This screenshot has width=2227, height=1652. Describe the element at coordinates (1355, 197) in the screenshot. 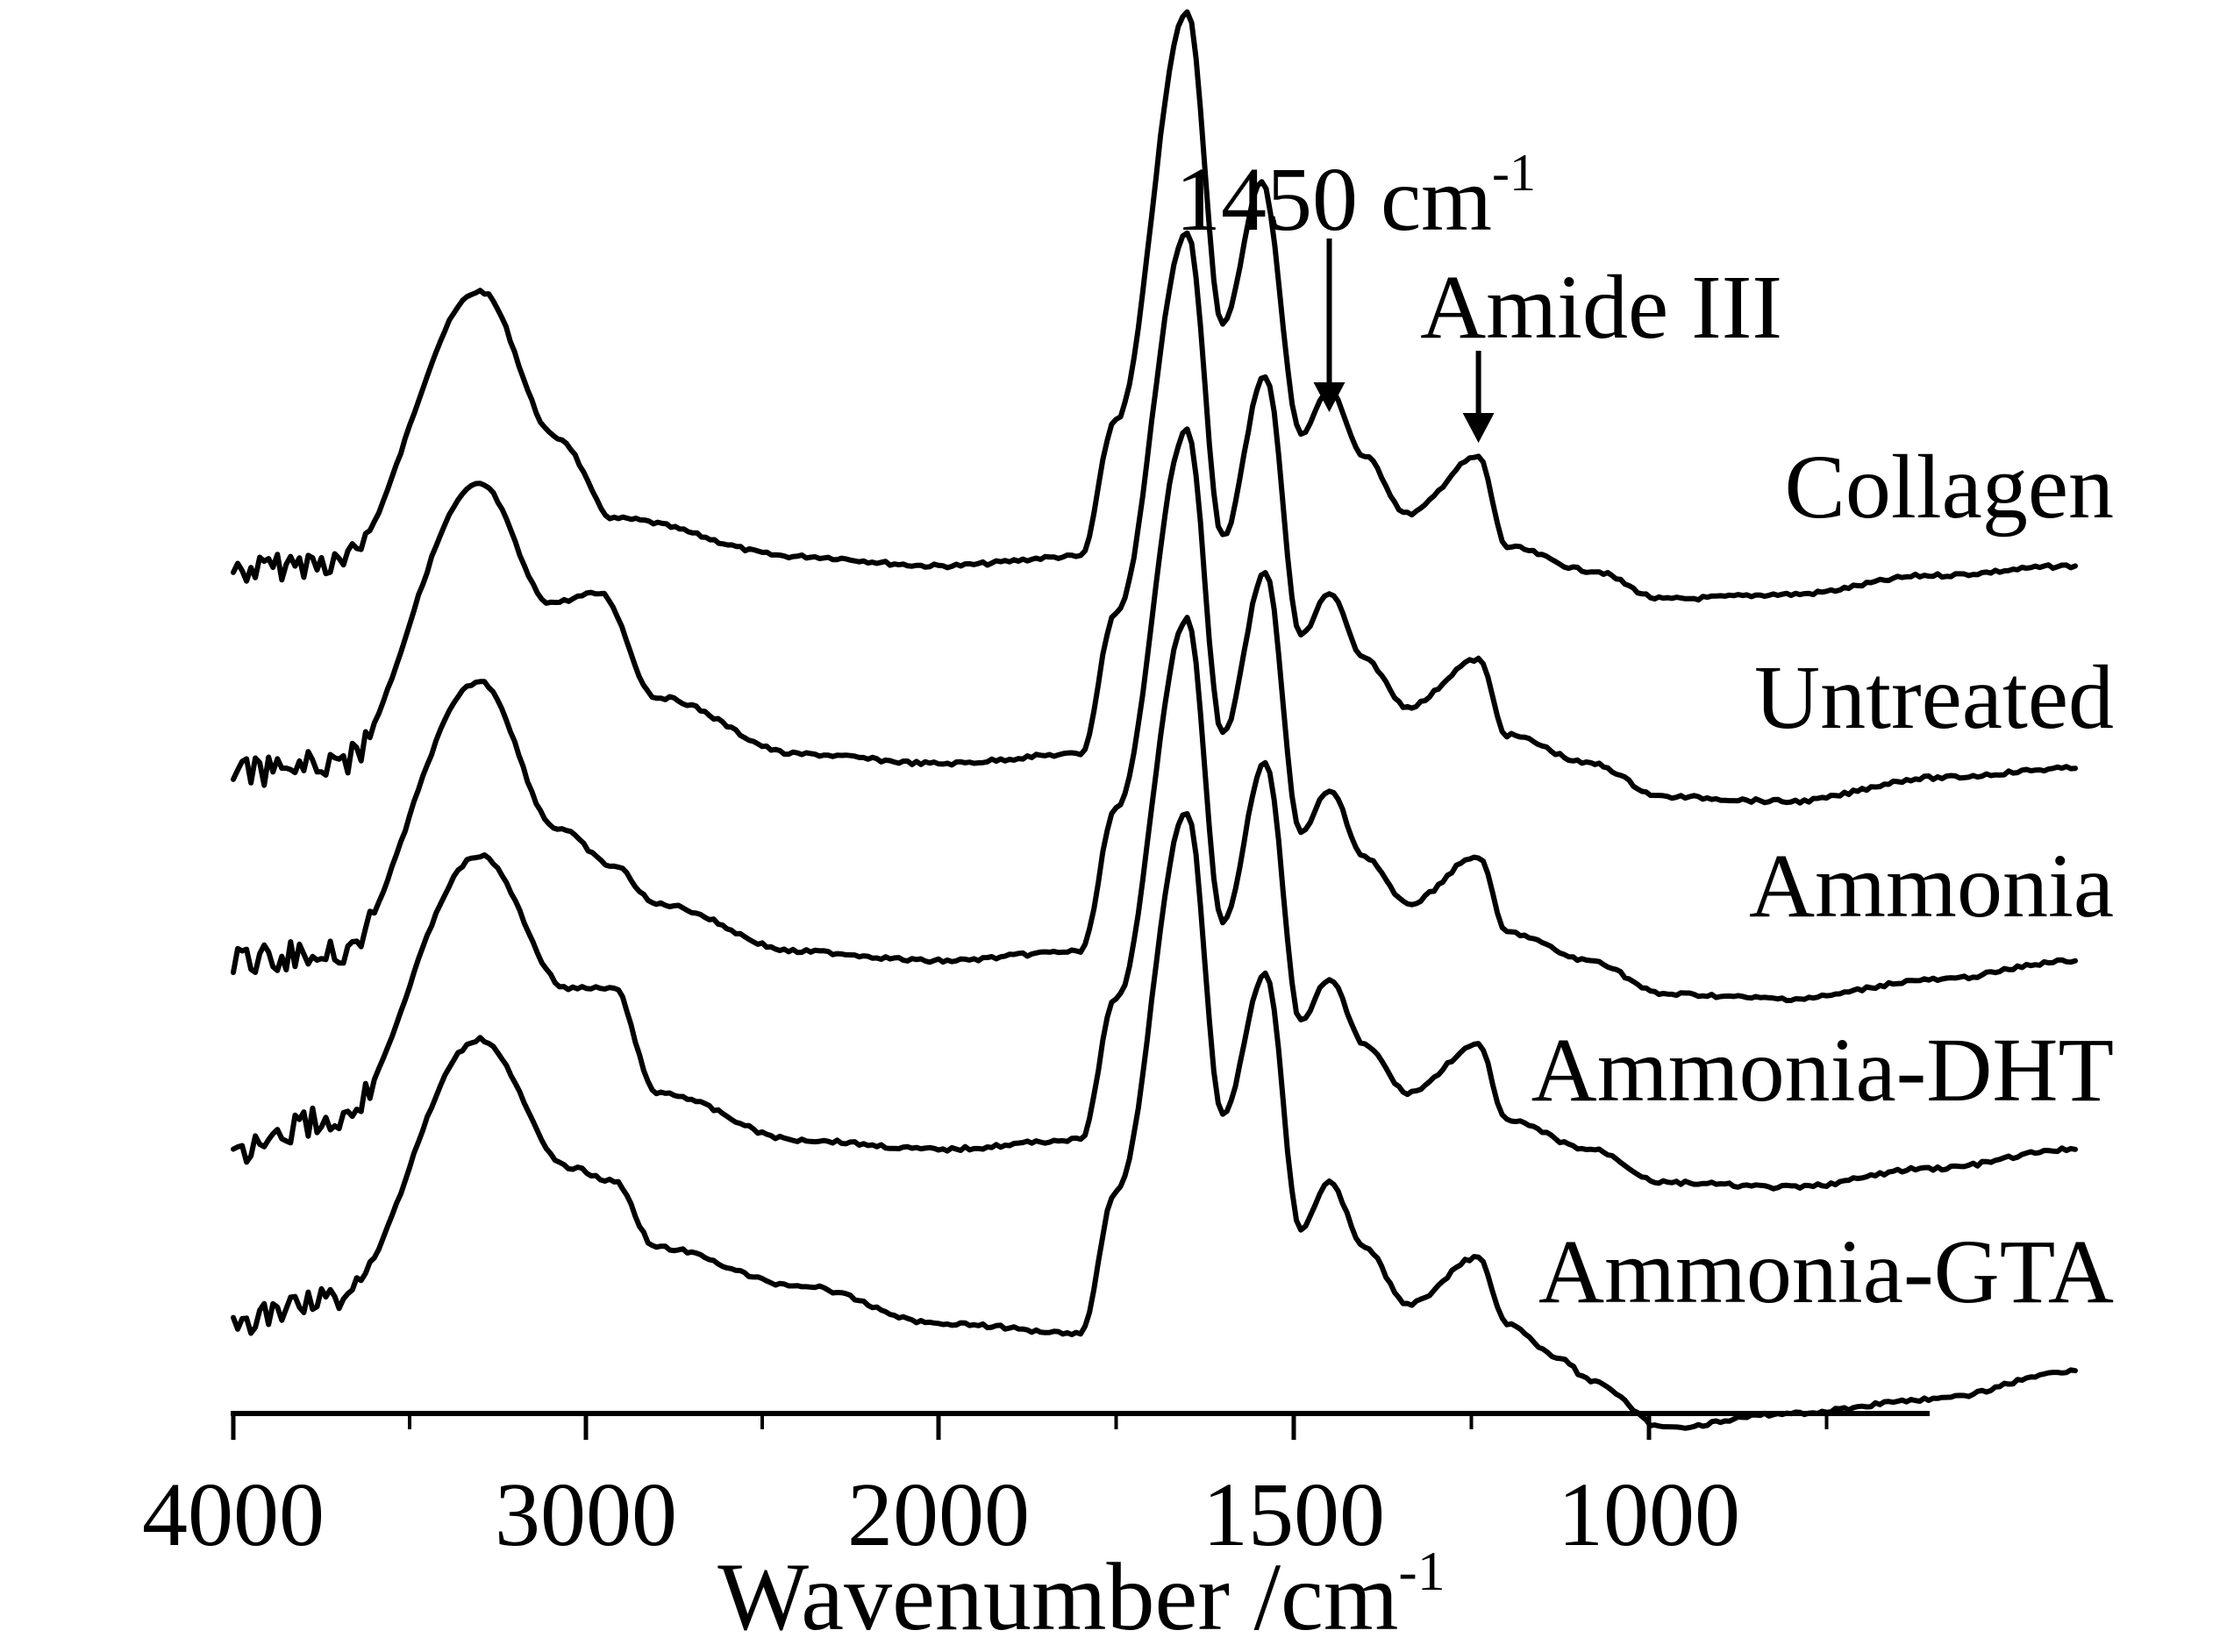

I see `annotation-label-0: 1450 cm-1` at that location.